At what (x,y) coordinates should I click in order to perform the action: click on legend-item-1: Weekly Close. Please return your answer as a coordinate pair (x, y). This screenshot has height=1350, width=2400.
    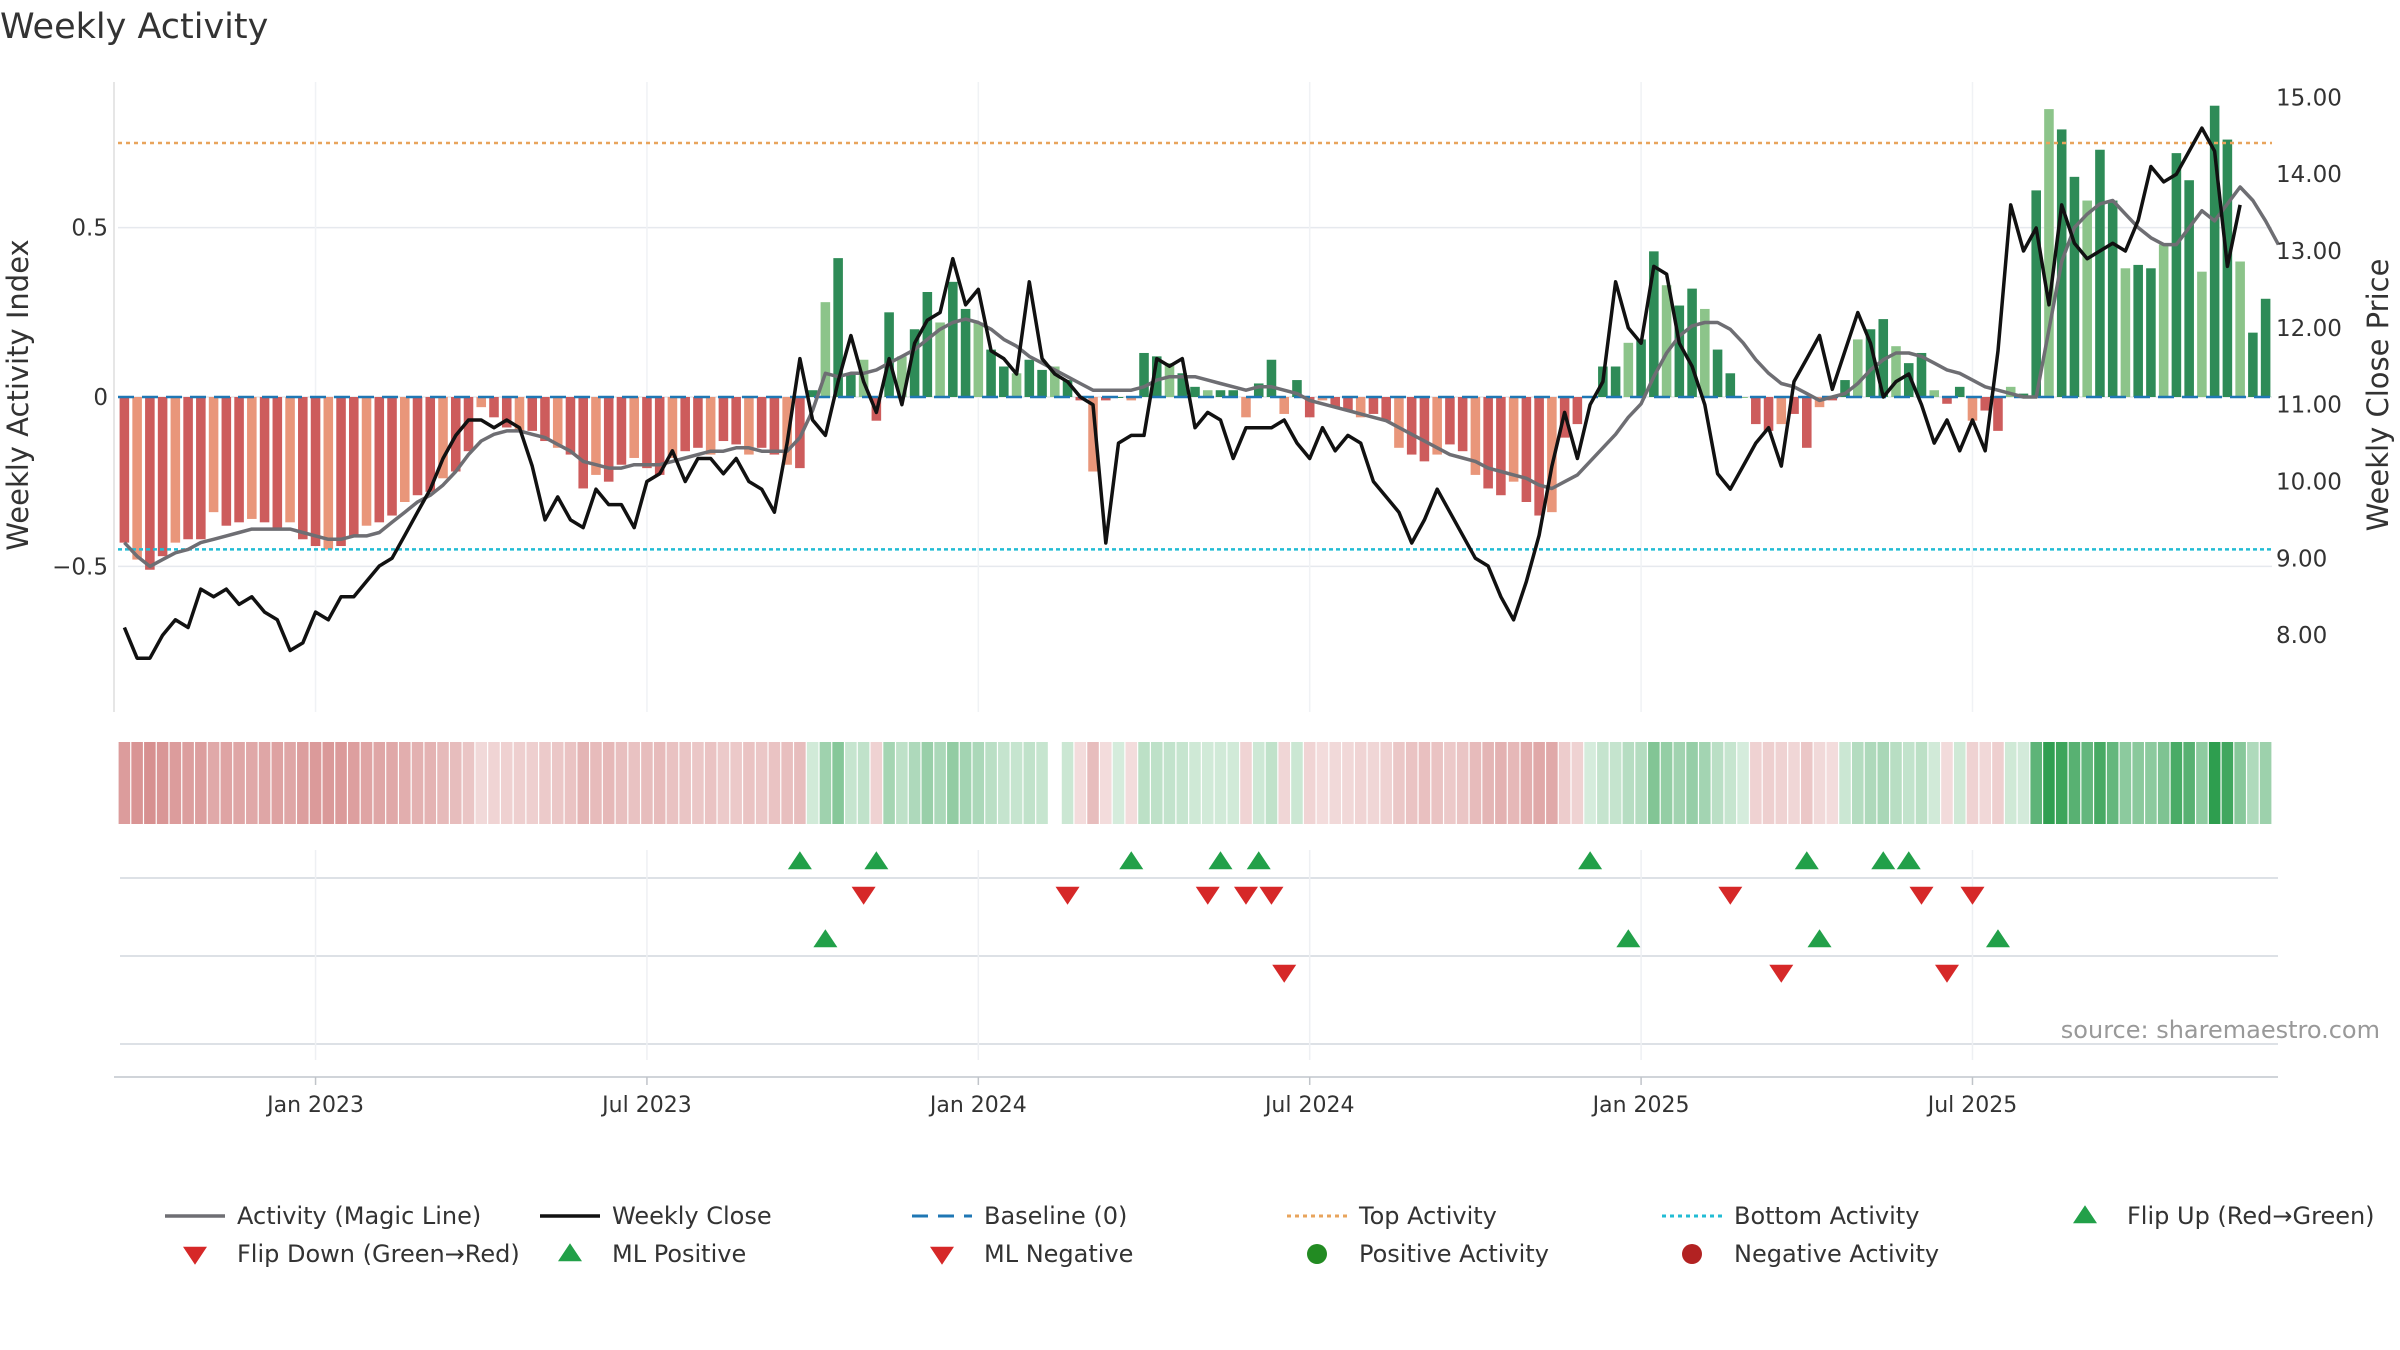
    Looking at the image, I should click on (656, 1216).